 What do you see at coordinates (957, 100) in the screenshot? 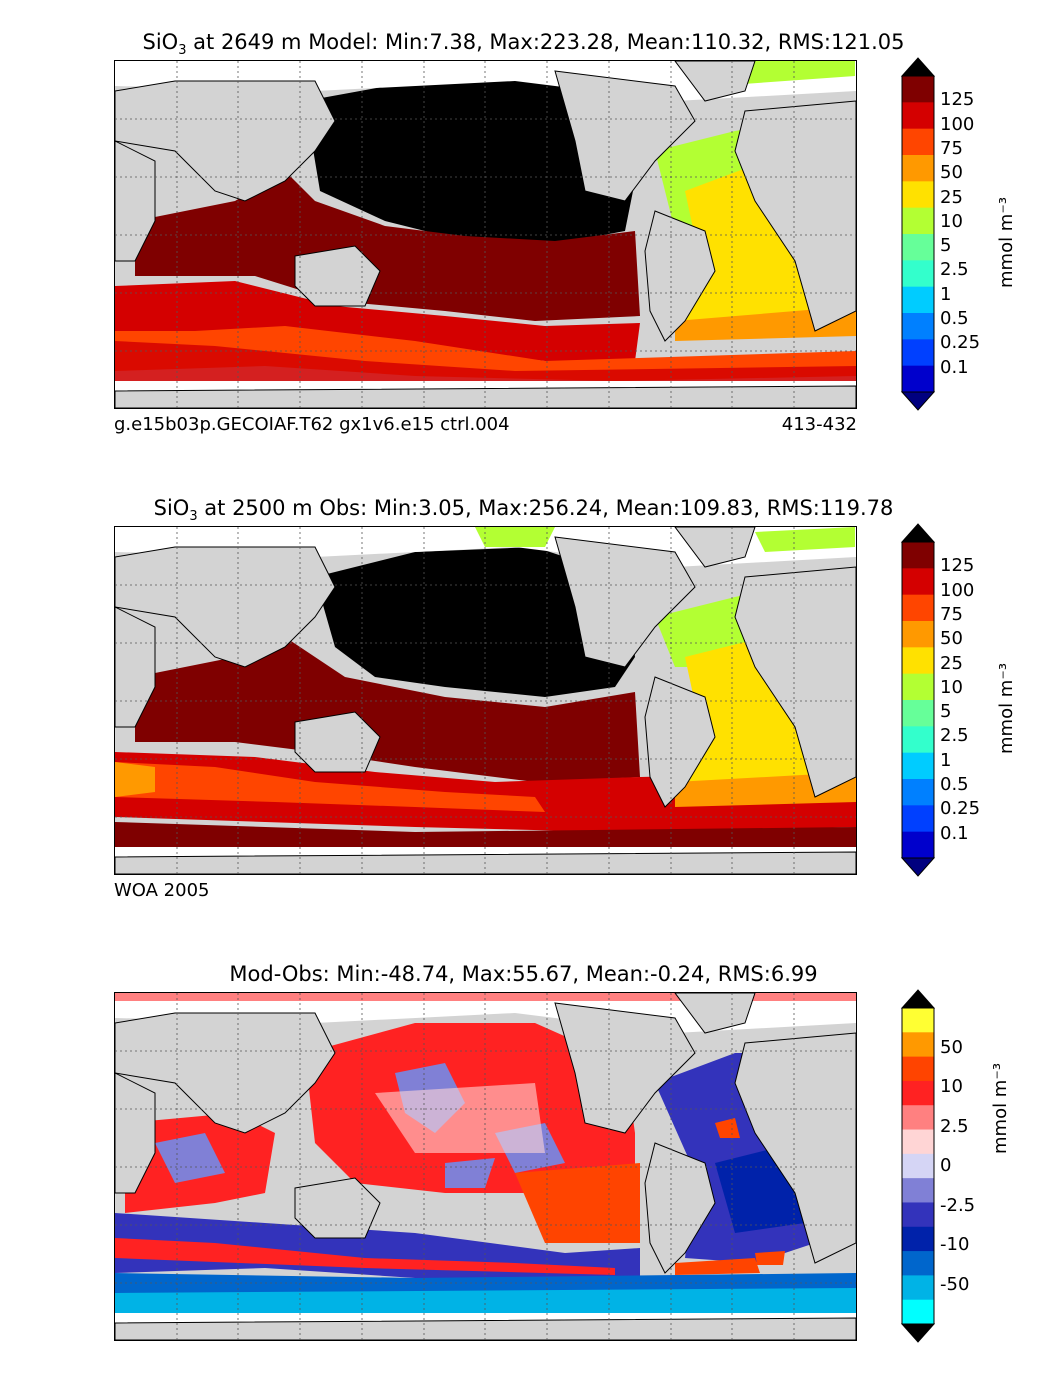
I see `colorbar-tick-label: 125` at bounding box center [957, 100].